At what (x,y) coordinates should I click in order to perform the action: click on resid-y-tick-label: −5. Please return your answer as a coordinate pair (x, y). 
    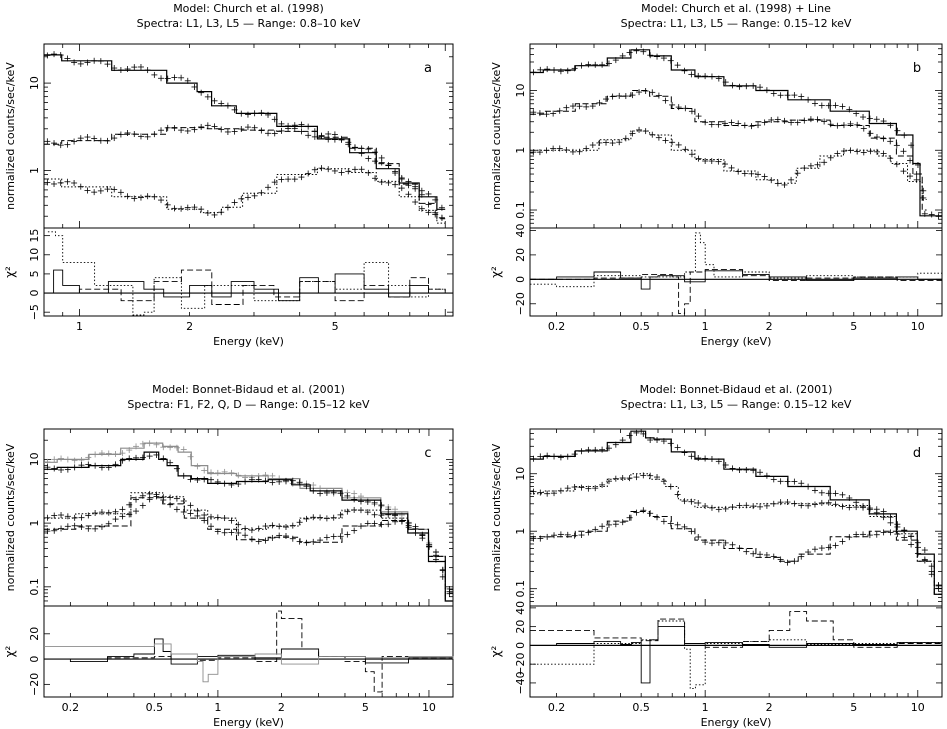
    Looking at the image, I should click on (34, 312).